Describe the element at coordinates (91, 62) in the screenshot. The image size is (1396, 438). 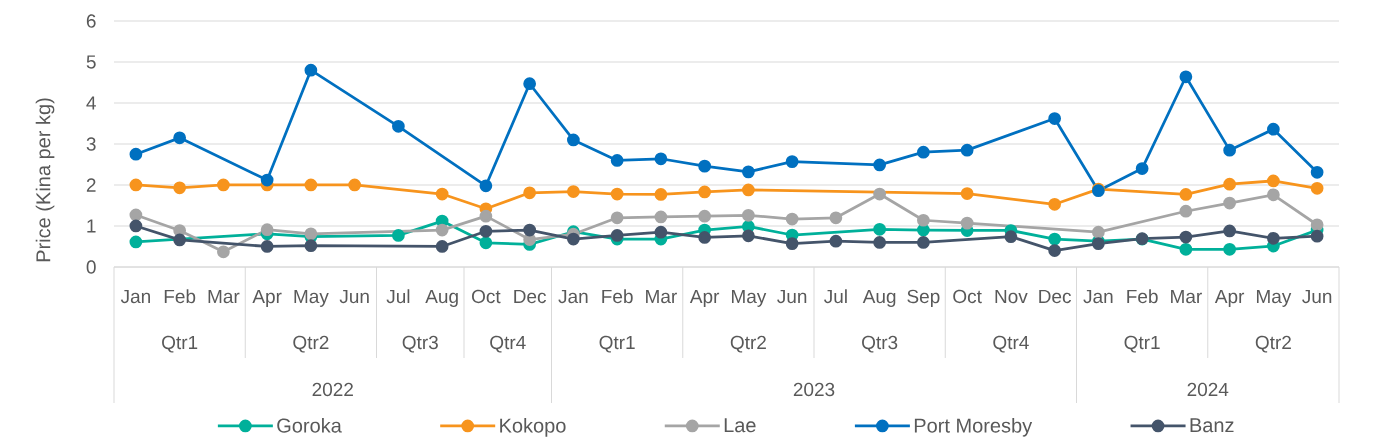
I see `y-tick-label: 5` at that location.